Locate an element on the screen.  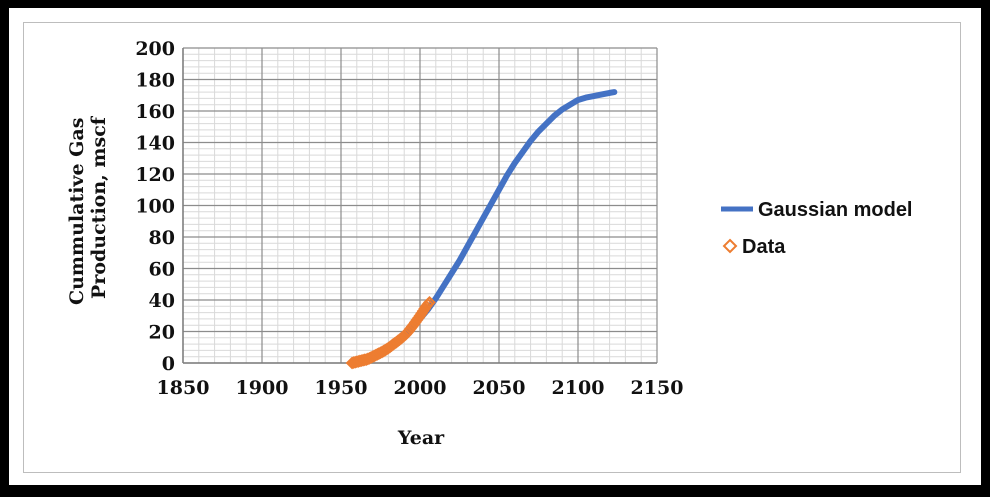
y-axis-title-line-2: Production, mscf is located at coordinates (99, 207).